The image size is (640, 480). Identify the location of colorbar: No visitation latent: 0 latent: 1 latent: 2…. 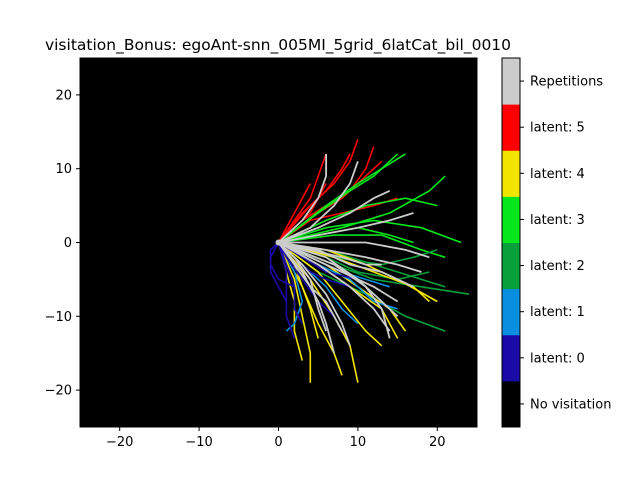
(556, 242).